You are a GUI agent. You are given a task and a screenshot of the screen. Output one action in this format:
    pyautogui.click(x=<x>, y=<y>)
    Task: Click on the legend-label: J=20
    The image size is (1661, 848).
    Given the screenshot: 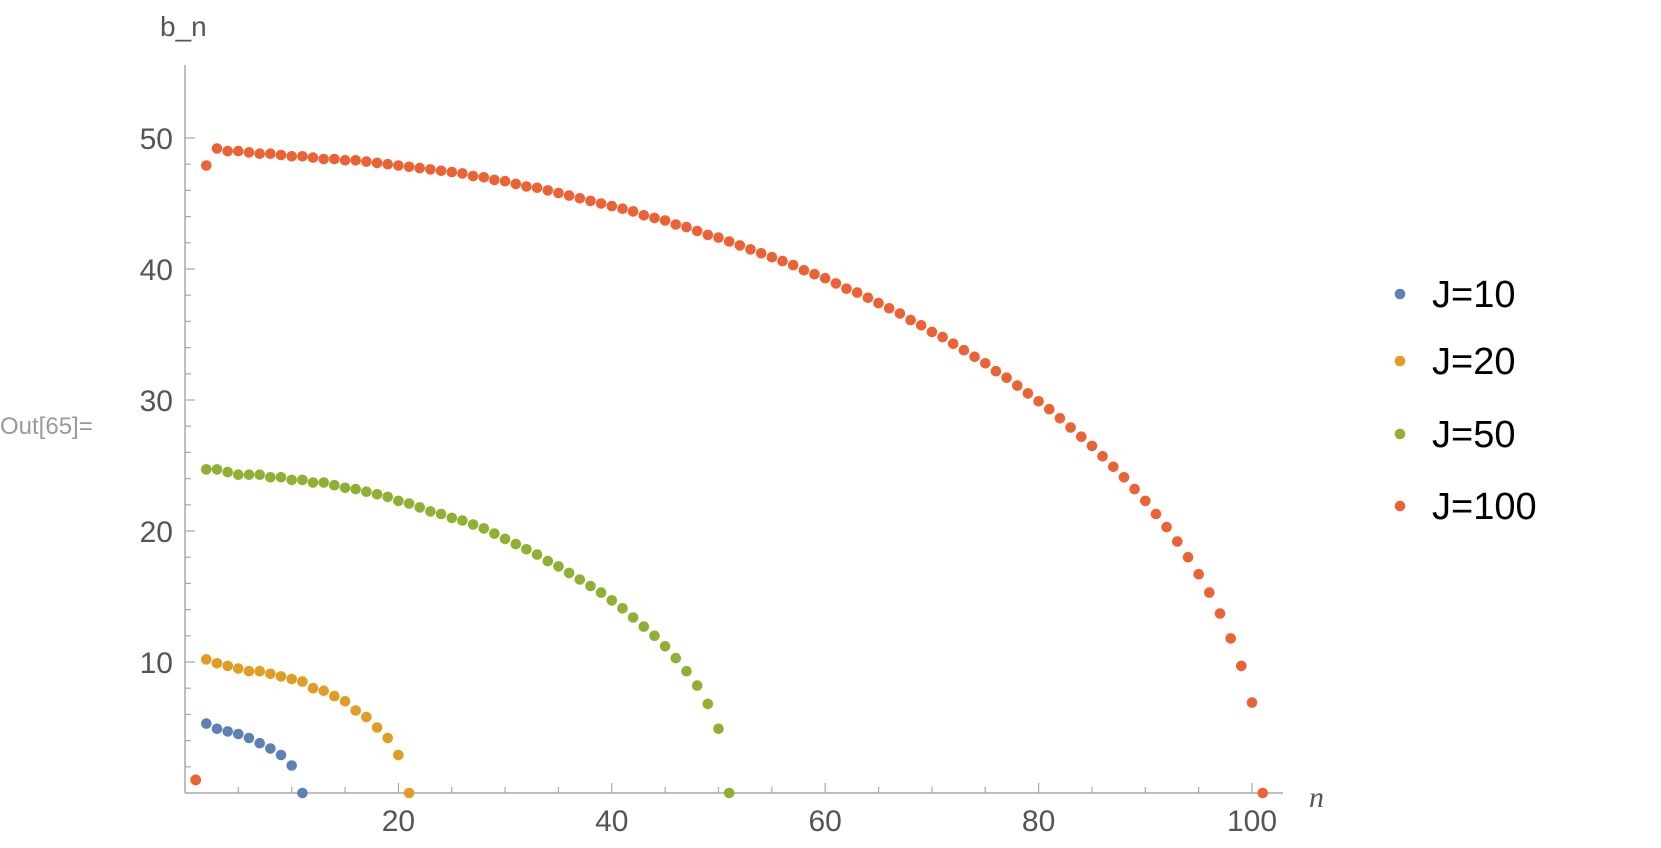 What is the action you would take?
    pyautogui.click(x=1473, y=362)
    